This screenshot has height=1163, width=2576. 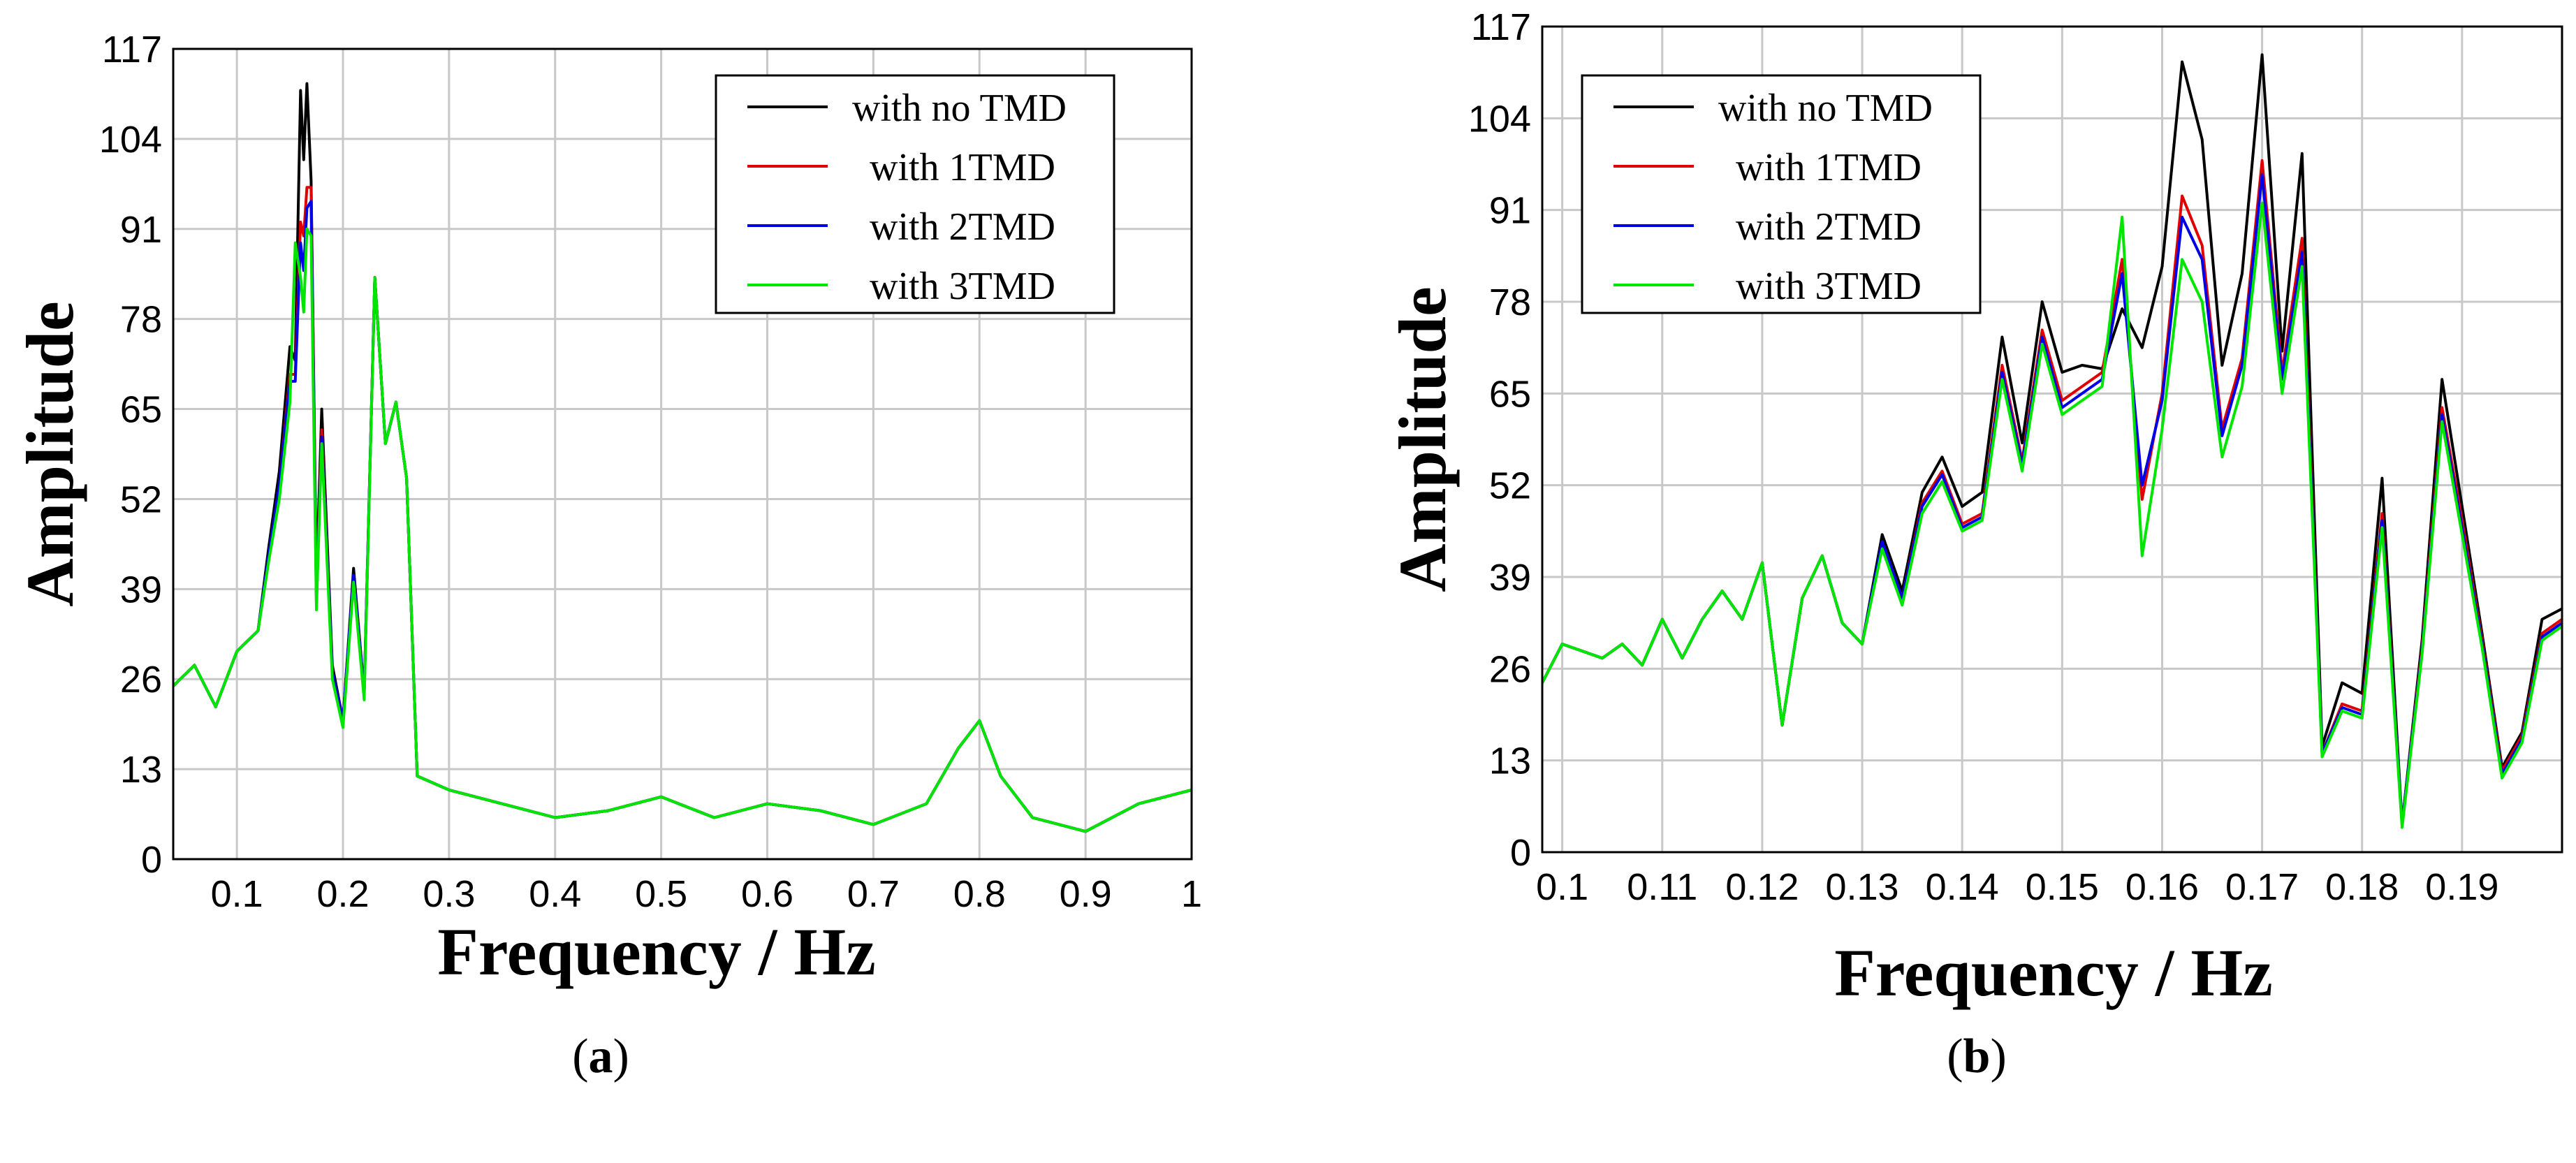 What do you see at coordinates (555, 894) in the screenshot?
I see `x-tick-label: 0.4` at bounding box center [555, 894].